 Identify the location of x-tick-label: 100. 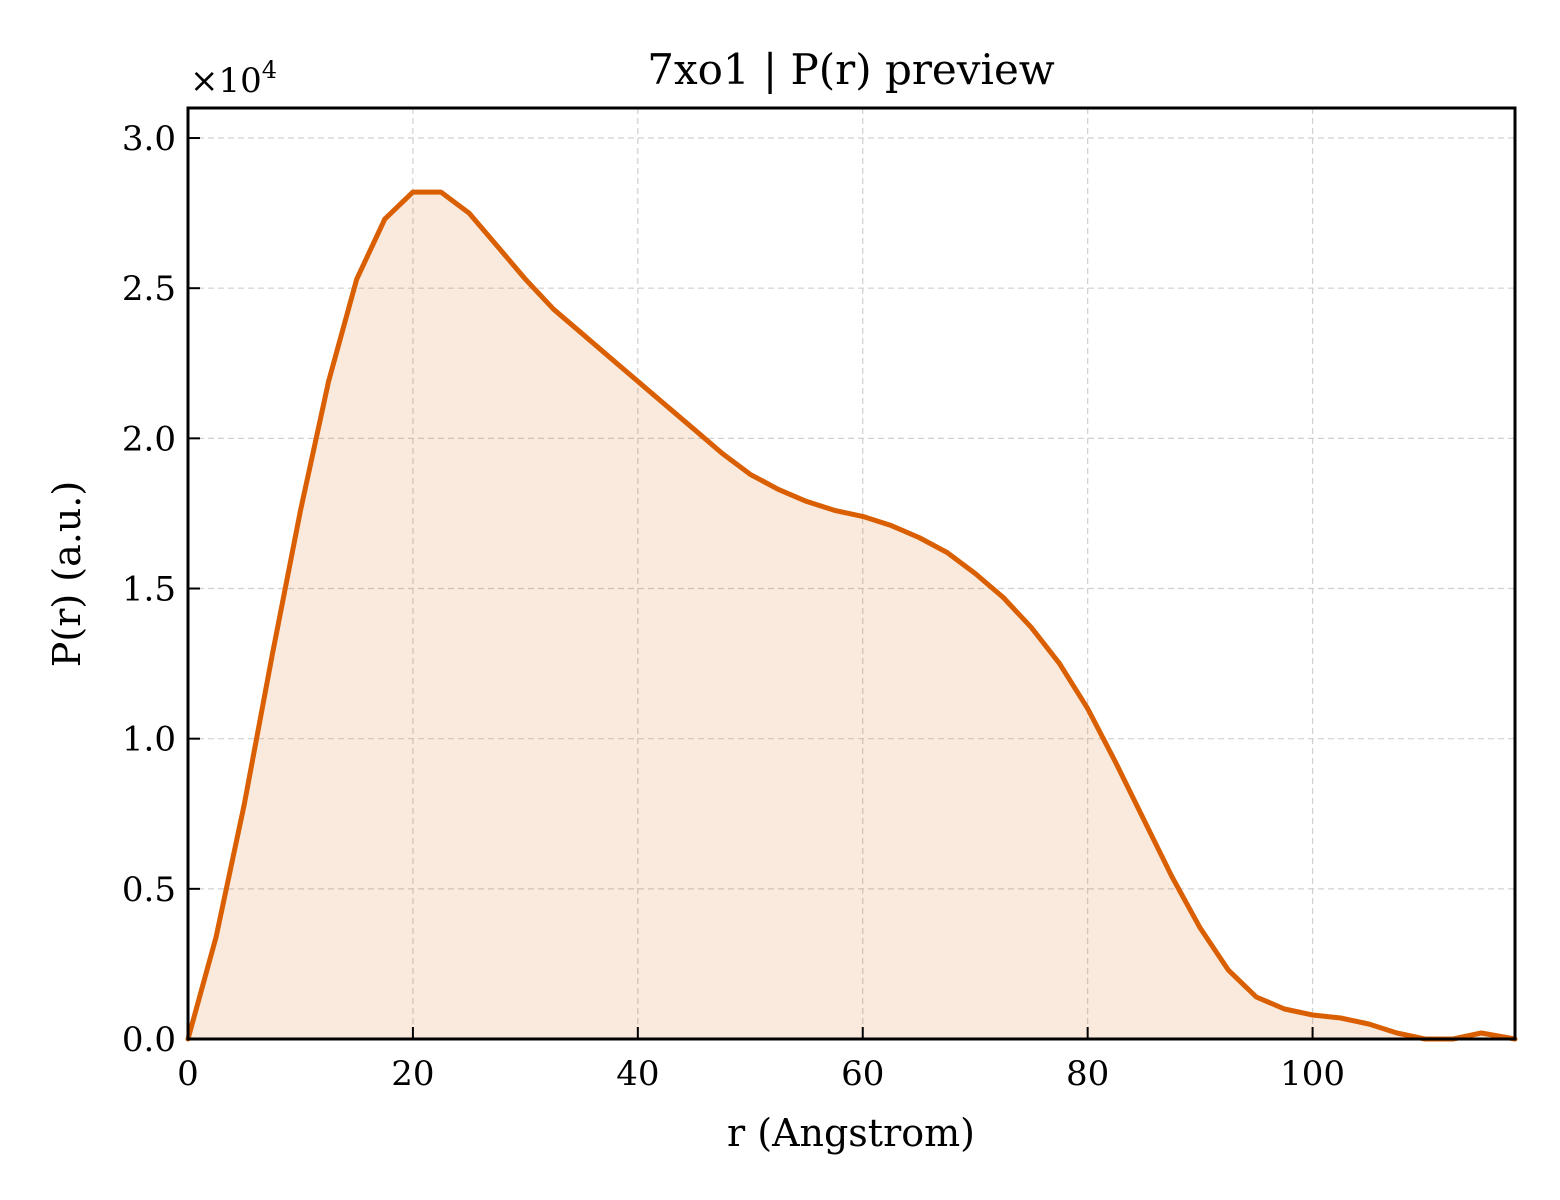
(1312, 1074).